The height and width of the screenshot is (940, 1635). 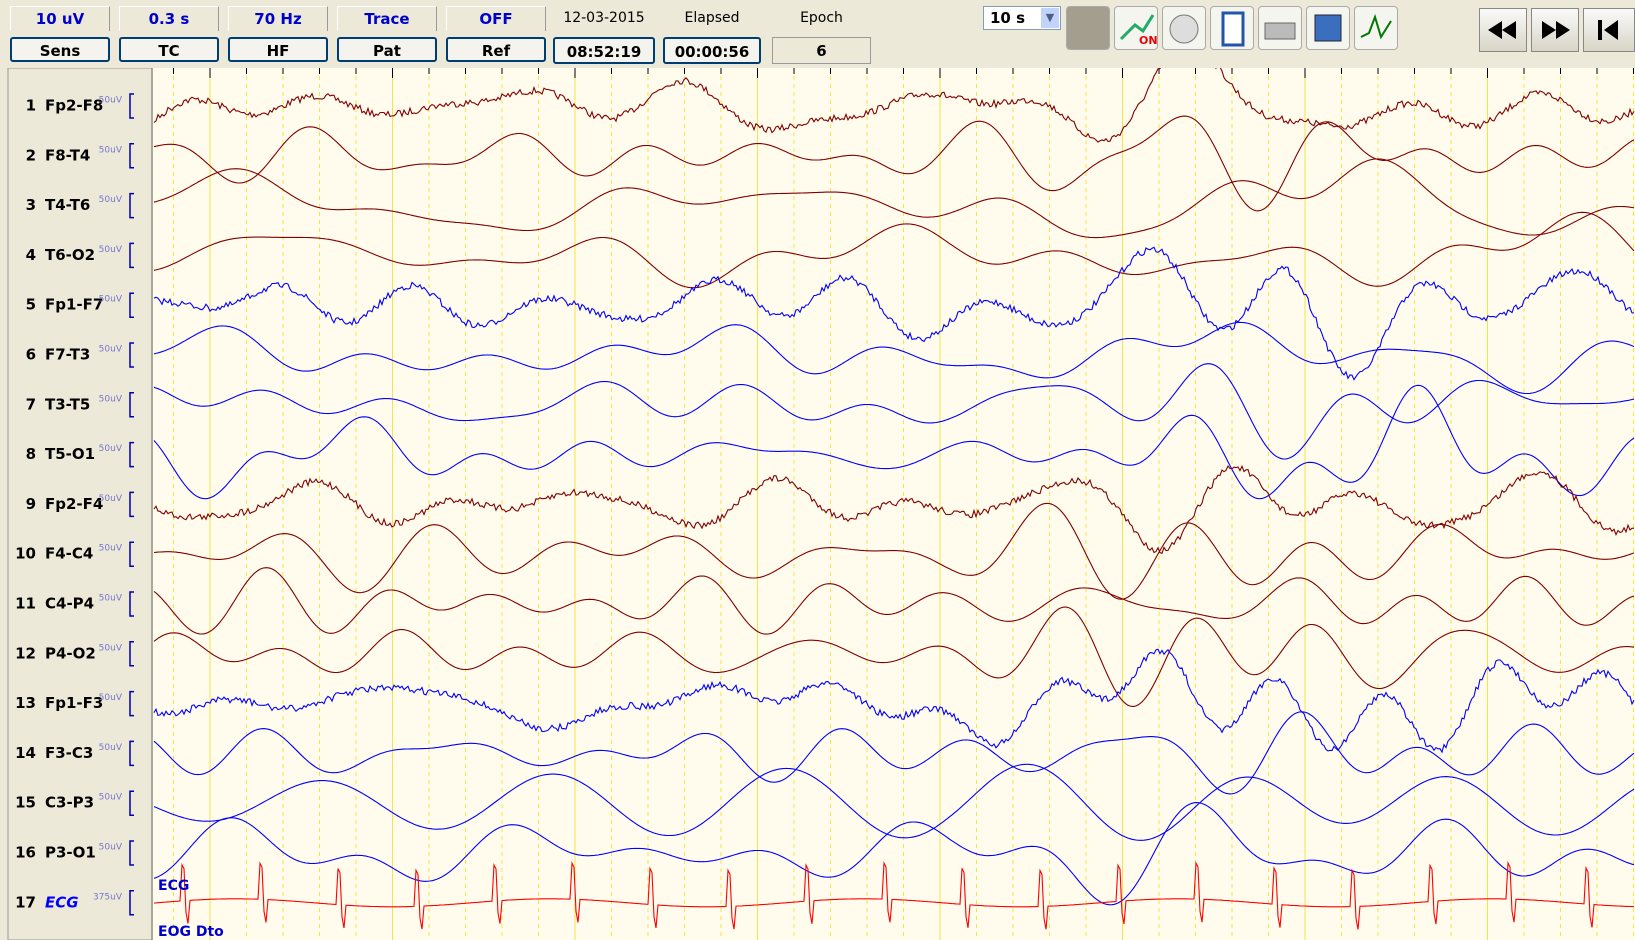 What do you see at coordinates (1008, 18) in the screenshot?
I see `page-length: 10 s` at bounding box center [1008, 18].